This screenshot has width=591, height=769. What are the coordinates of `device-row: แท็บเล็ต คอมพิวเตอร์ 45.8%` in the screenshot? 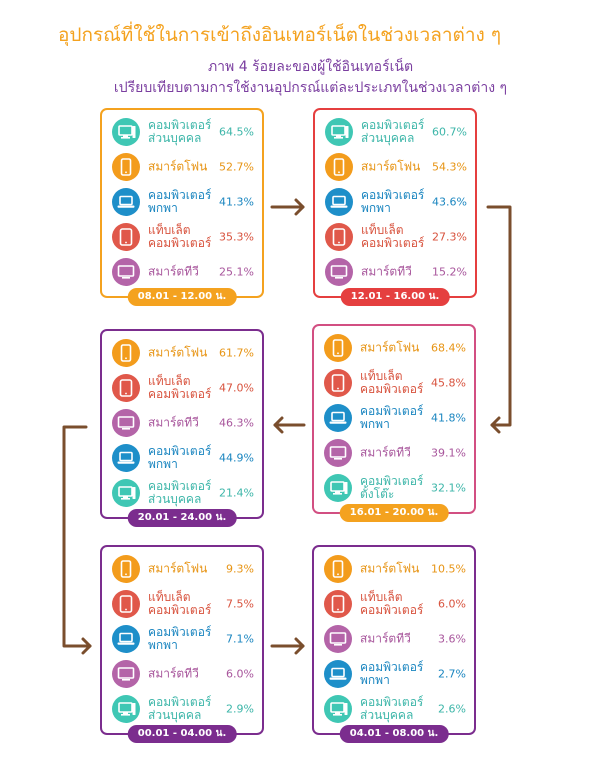 It's located at (395, 383).